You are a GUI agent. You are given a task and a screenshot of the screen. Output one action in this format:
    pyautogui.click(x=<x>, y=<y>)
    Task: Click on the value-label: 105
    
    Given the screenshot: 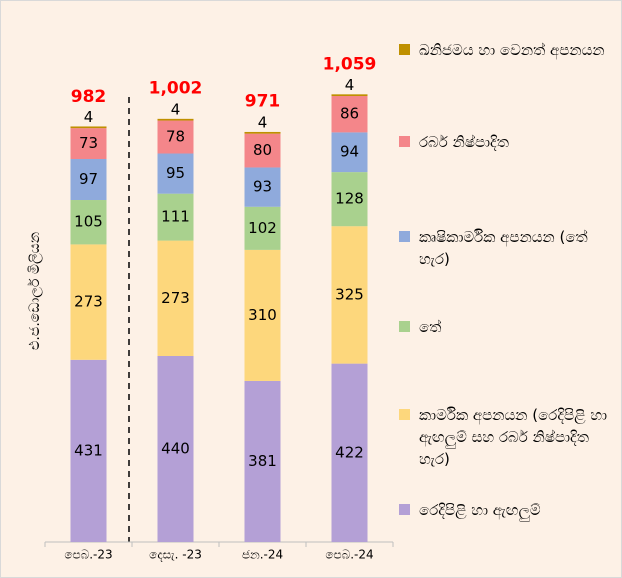 What is the action you would take?
    pyautogui.click(x=88, y=222)
    